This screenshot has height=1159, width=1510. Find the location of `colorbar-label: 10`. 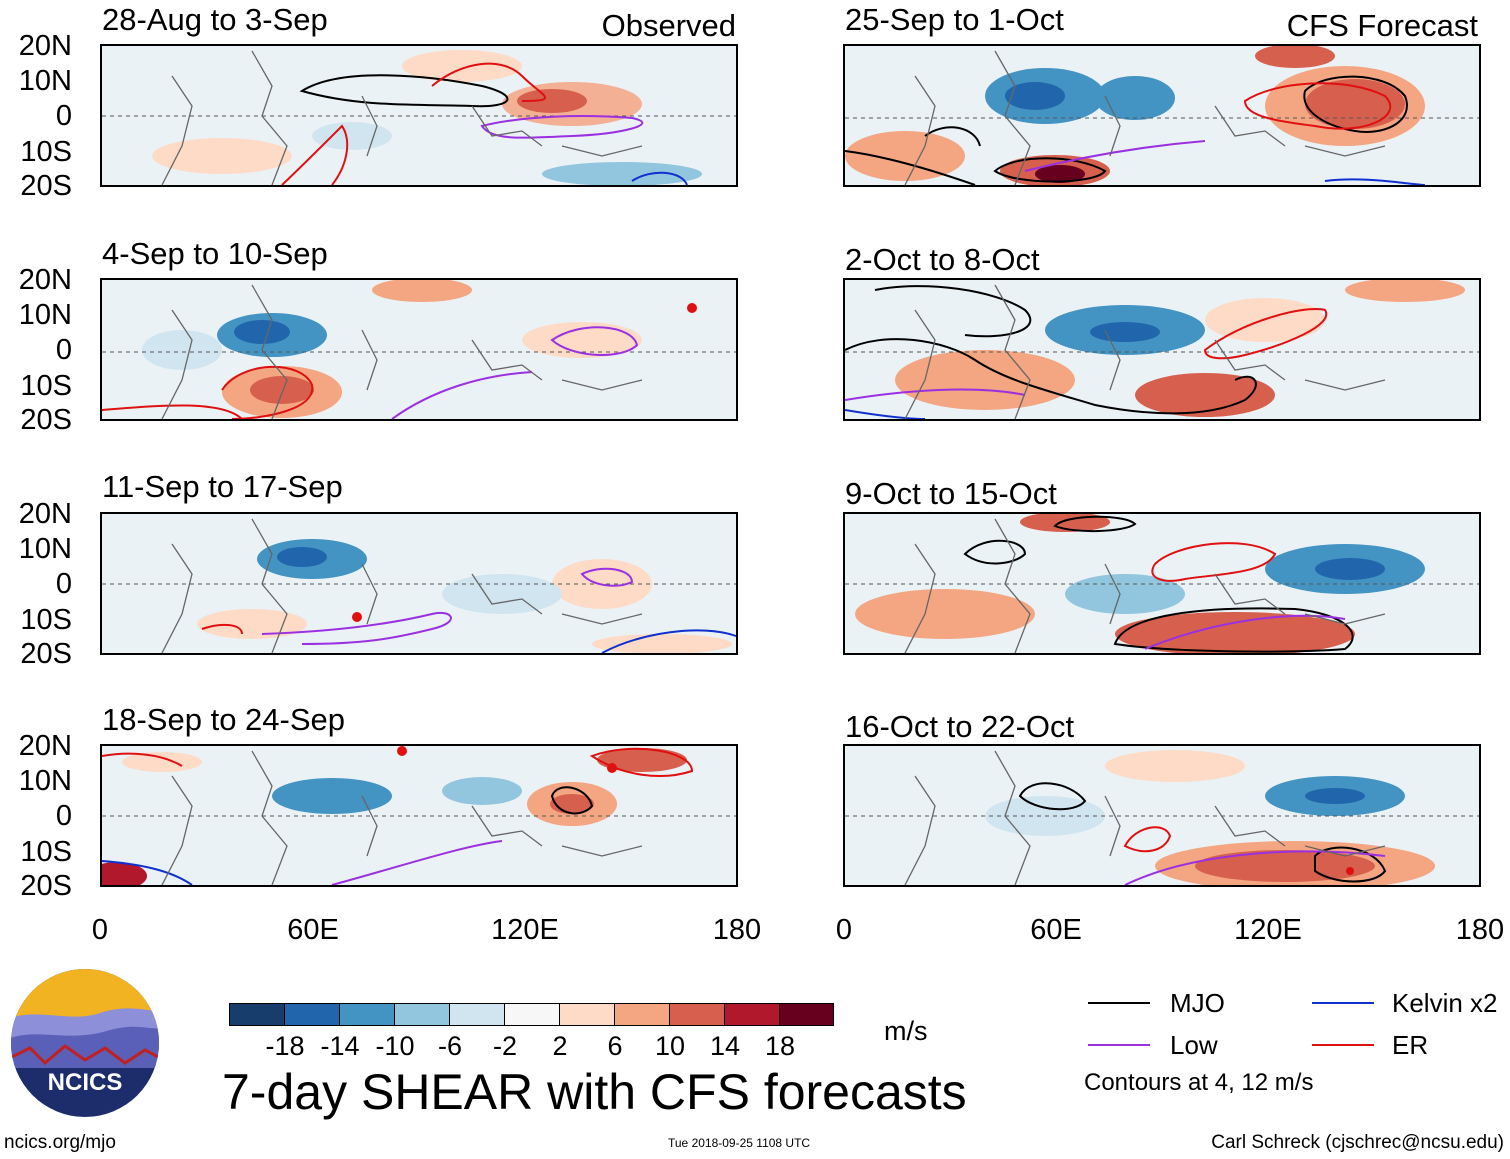

colorbar-label: 10 is located at coordinates (670, 1046).